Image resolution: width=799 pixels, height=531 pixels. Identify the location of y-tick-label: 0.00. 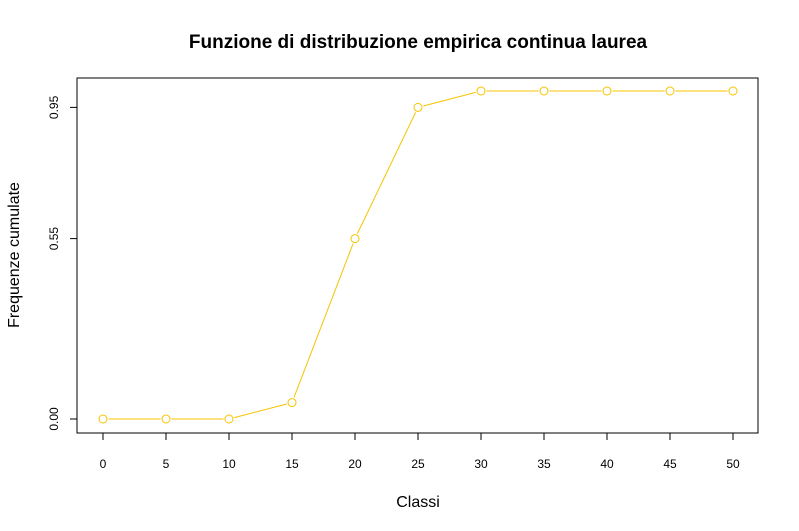
(54, 419).